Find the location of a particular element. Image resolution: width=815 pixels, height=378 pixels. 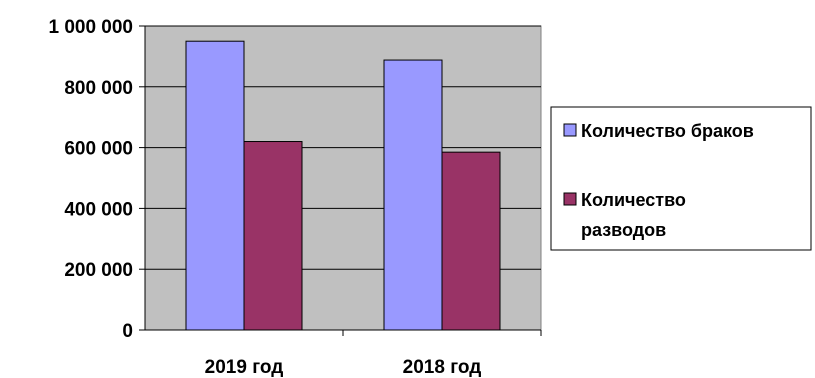

y-tick-label: 0 is located at coordinates (127, 331).